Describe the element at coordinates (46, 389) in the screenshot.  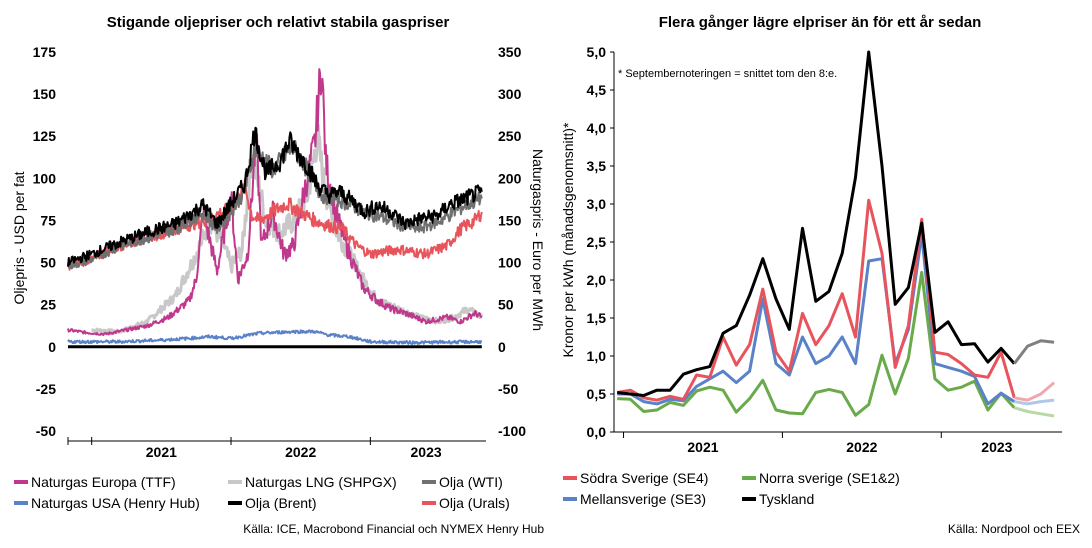
I see `left-y-tick-label: -25` at that location.